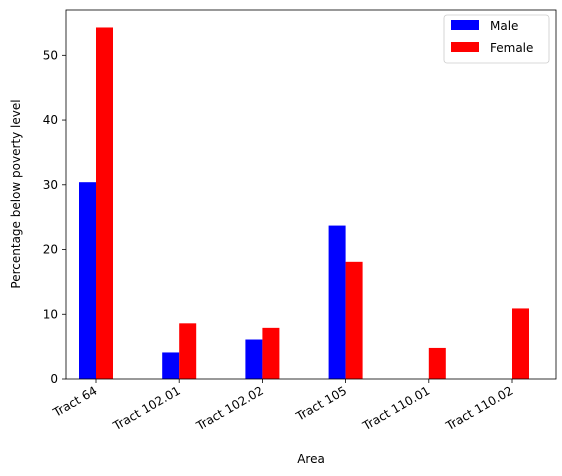  I want to click on y-axis-label: Percentage below poverty level, so click(16, 193).